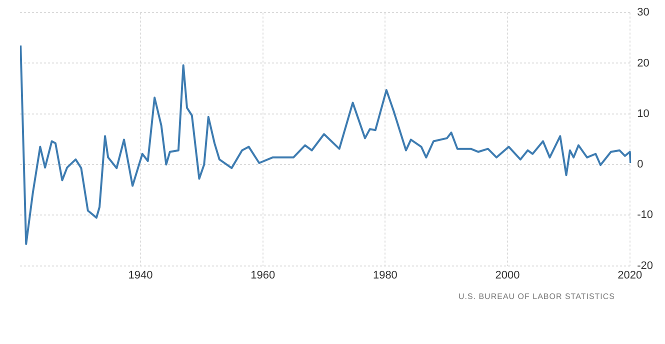  What do you see at coordinates (385, 275) in the screenshot?
I see `x-tick-label: 1980` at bounding box center [385, 275].